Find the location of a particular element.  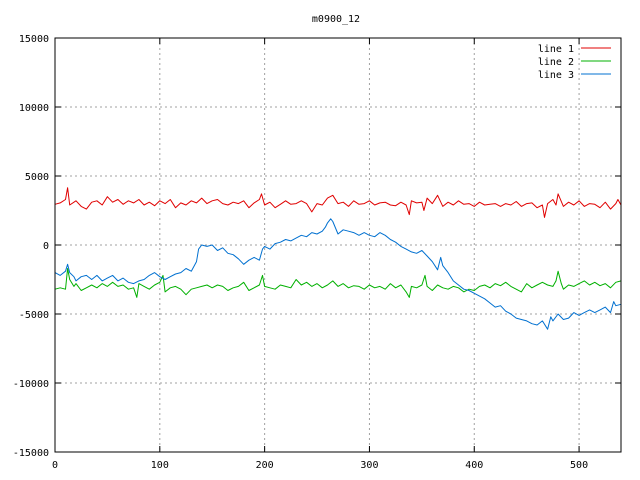

y-tick-label: 0 is located at coordinates (46, 246).